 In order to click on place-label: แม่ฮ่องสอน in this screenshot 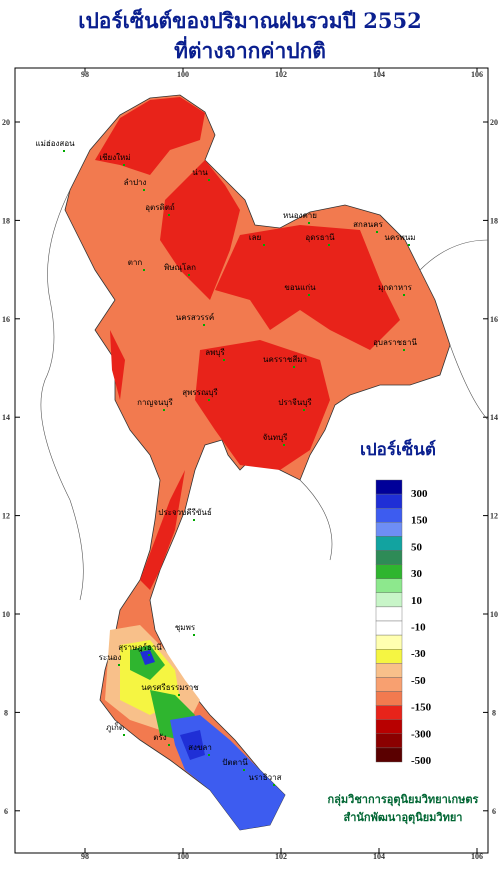, I will do `click(55, 143)`.